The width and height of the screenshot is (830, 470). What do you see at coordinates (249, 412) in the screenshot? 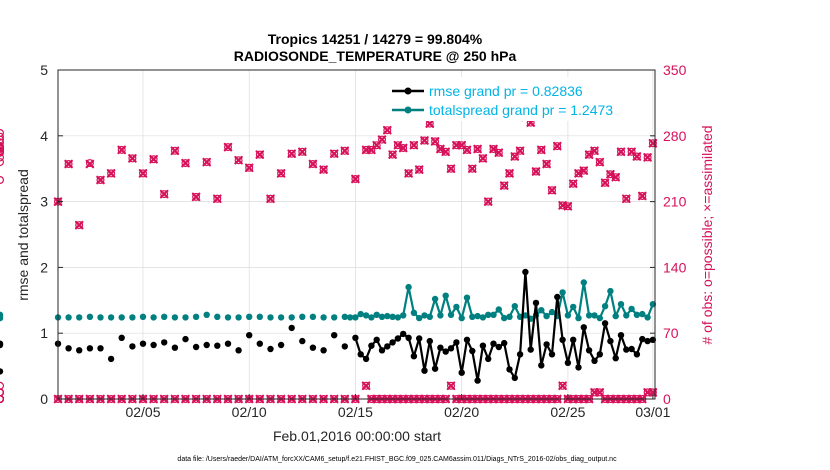
I see `x-tick-label: 02/10` at bounding box center [249, 412].